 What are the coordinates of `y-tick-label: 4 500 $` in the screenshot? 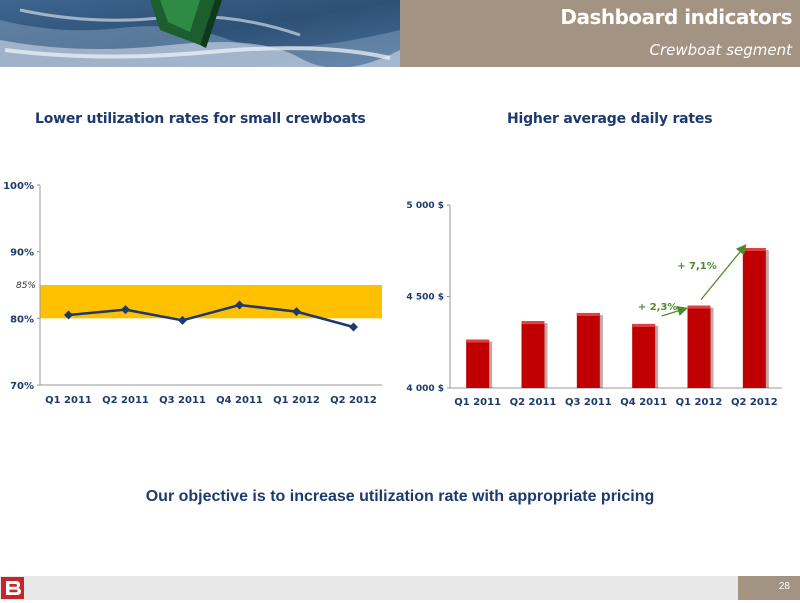 It's located at (425, 298).